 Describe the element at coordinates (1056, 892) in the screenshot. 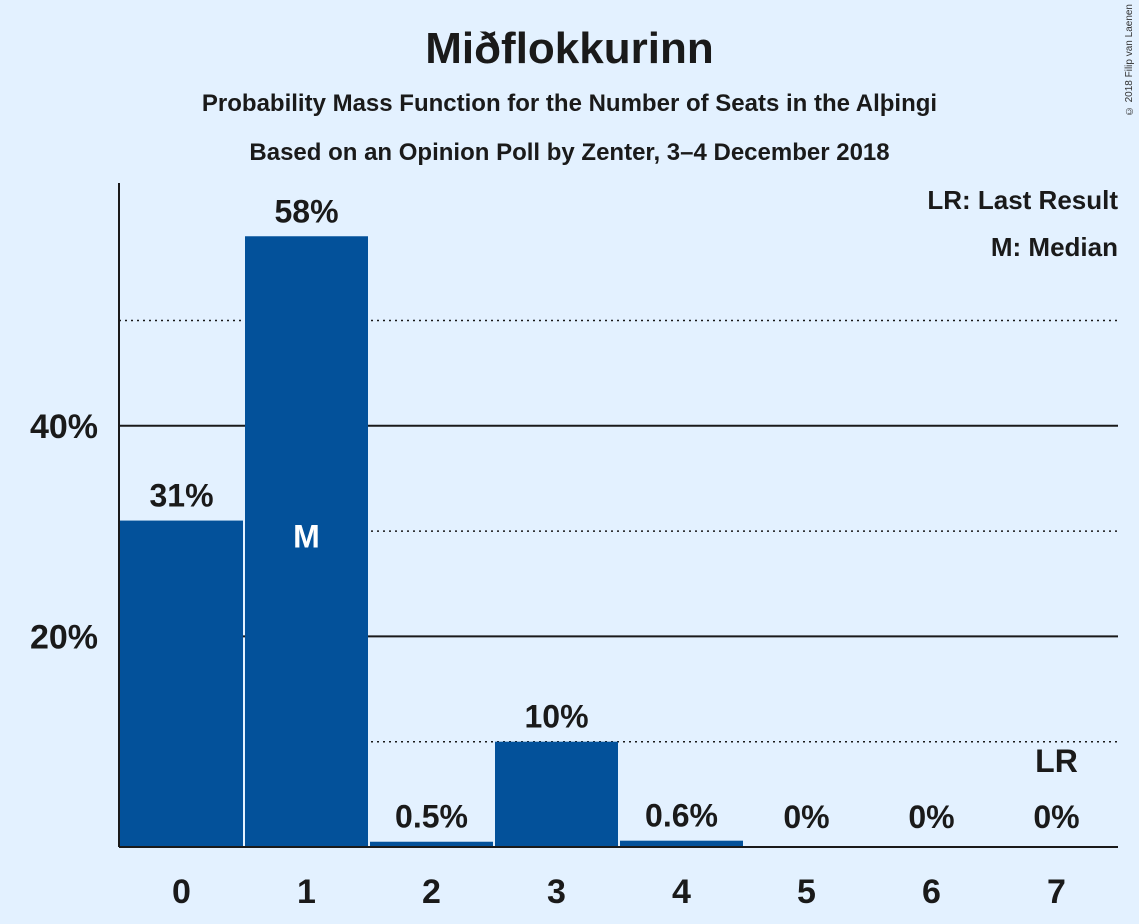

I see `x-tick-label: 7` at that location.